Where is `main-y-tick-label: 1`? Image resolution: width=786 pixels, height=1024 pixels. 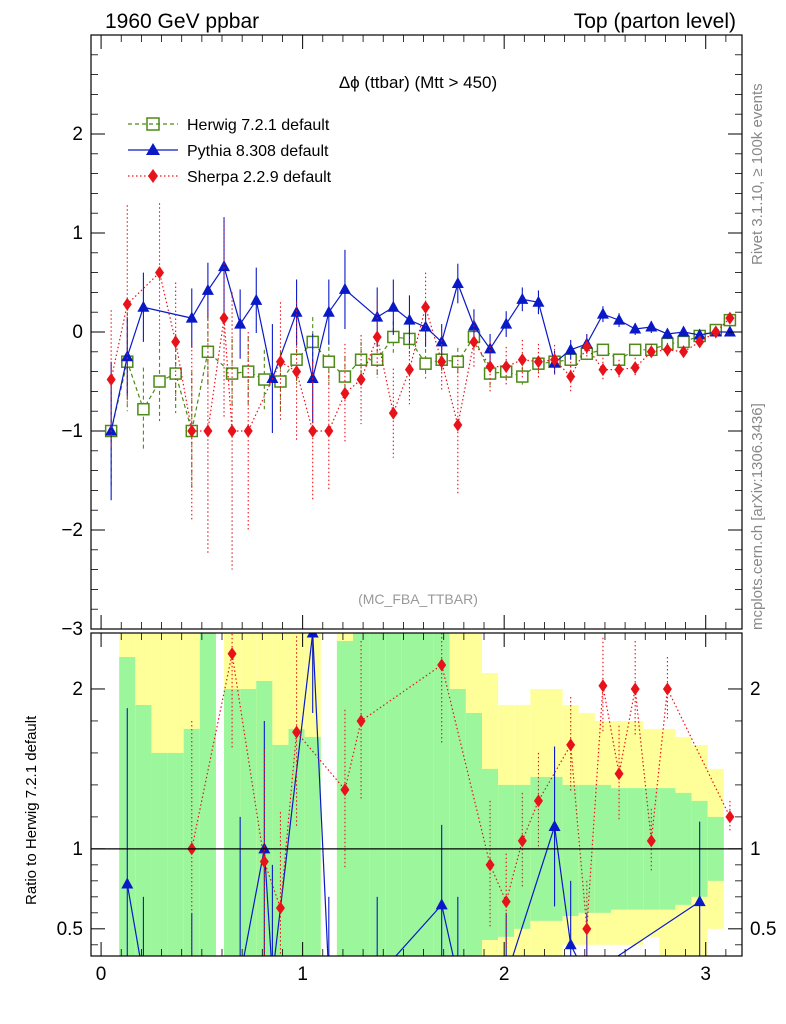 main-y-tick-label: 1 is located at coordinates (77, 233).